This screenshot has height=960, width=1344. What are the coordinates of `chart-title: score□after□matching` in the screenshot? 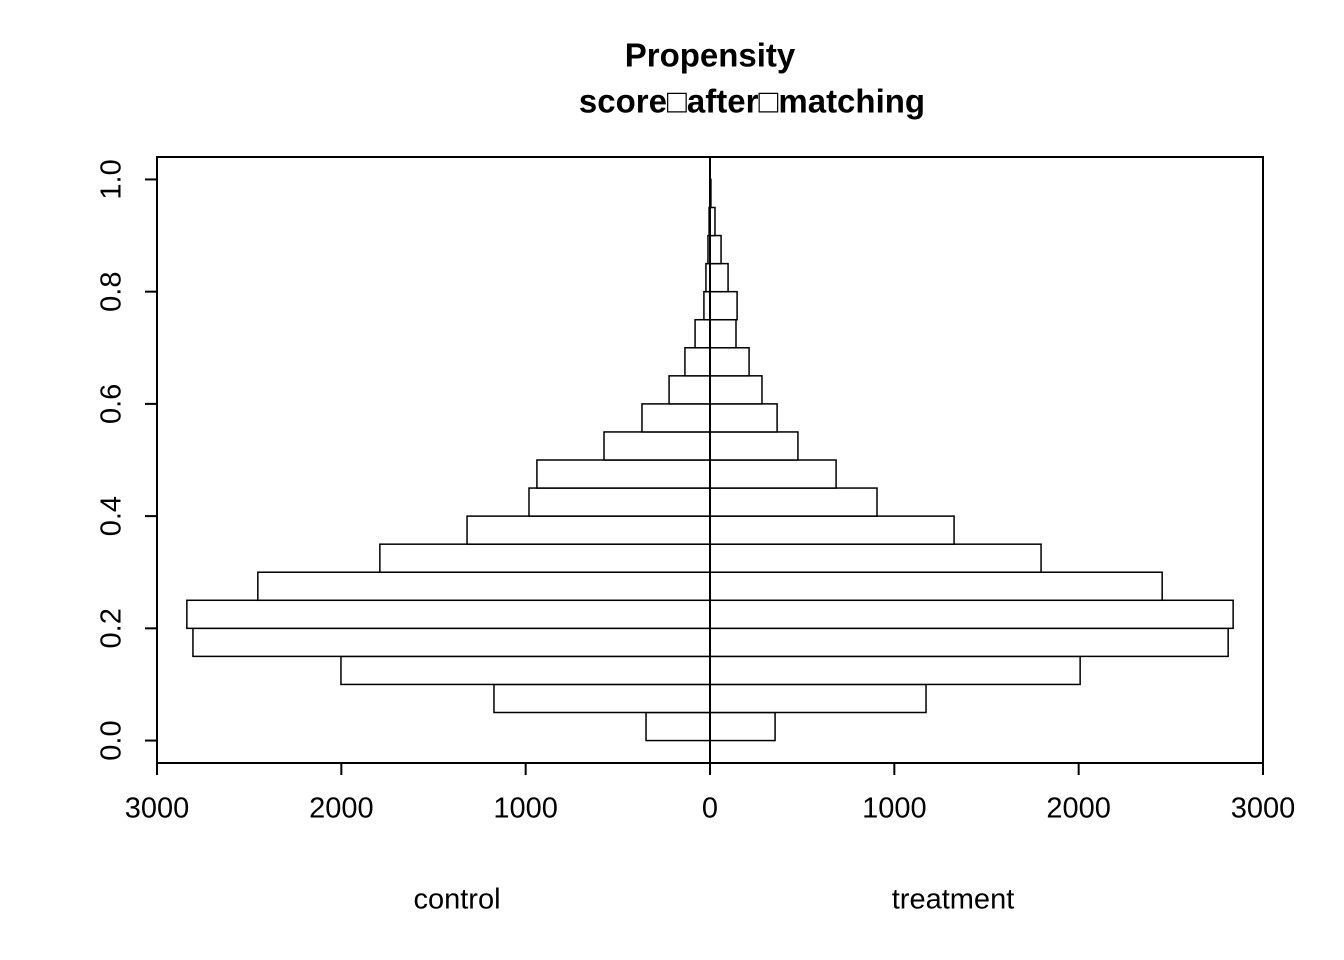 It's located at (752, 101).